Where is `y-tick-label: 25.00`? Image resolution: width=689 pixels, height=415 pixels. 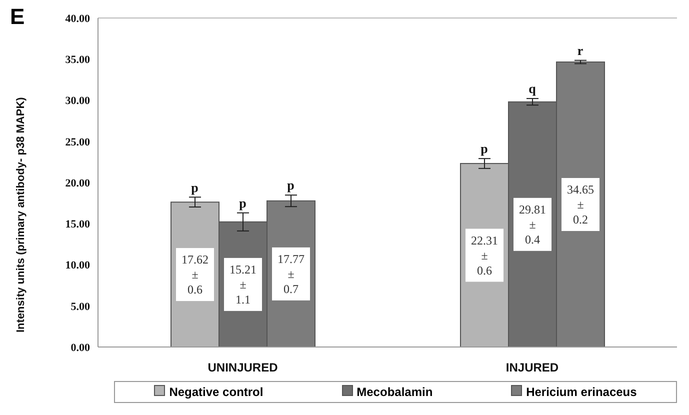
y-tick-label: 25.00 is located at coordinates (77, 142).